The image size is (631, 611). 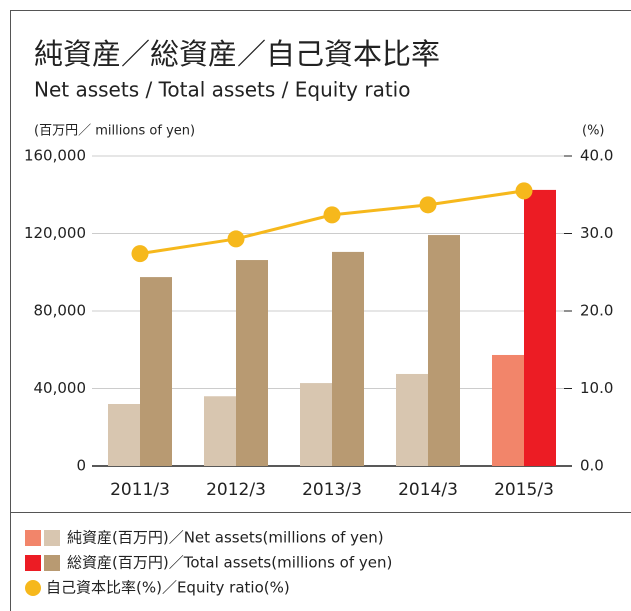 I want to click on y-axis-label: (百万円／ millions of yen), so click(x=114, y=131).